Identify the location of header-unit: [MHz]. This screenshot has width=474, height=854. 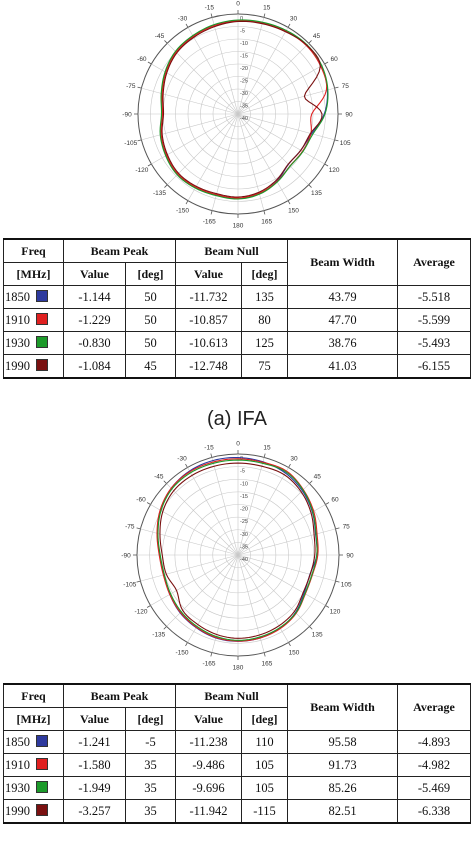
(33, 719).